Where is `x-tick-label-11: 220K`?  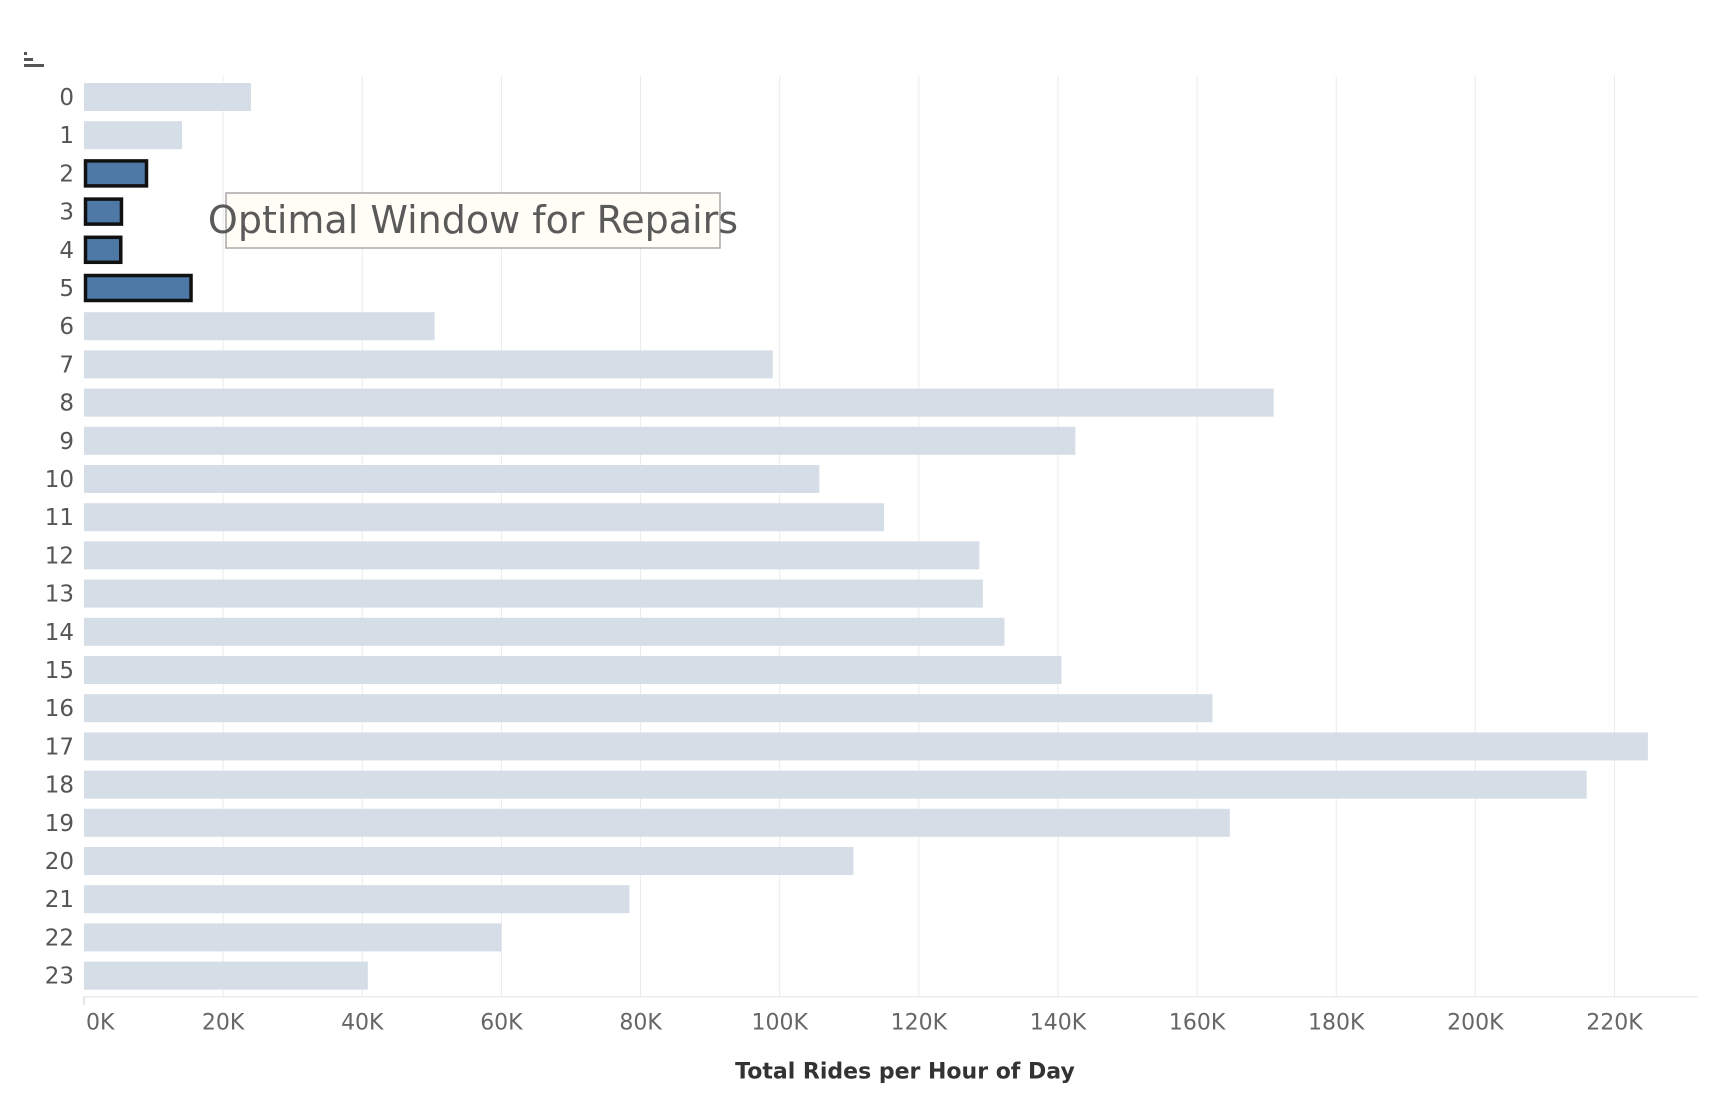 x-tick-label-11: 220K is located at coordinates (1614, 1023).